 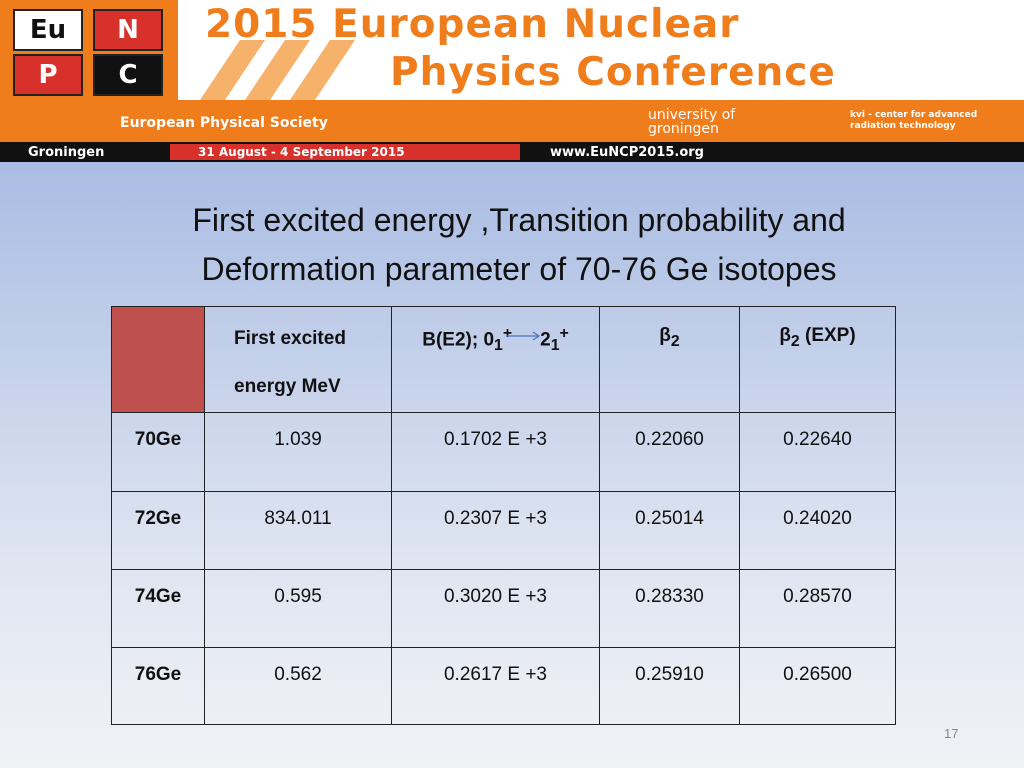 What do you see at coordinates (669, 452) in the screenshot?
I see `value-cell: 0.22060` at bounding box center [669, 452].